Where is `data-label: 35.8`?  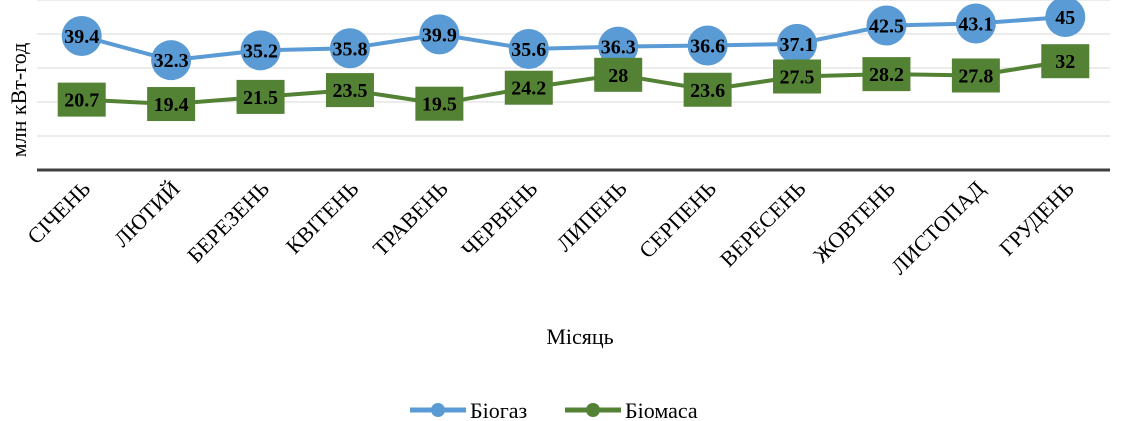 data-label: 35.8 is located at coordinates (349, 49).